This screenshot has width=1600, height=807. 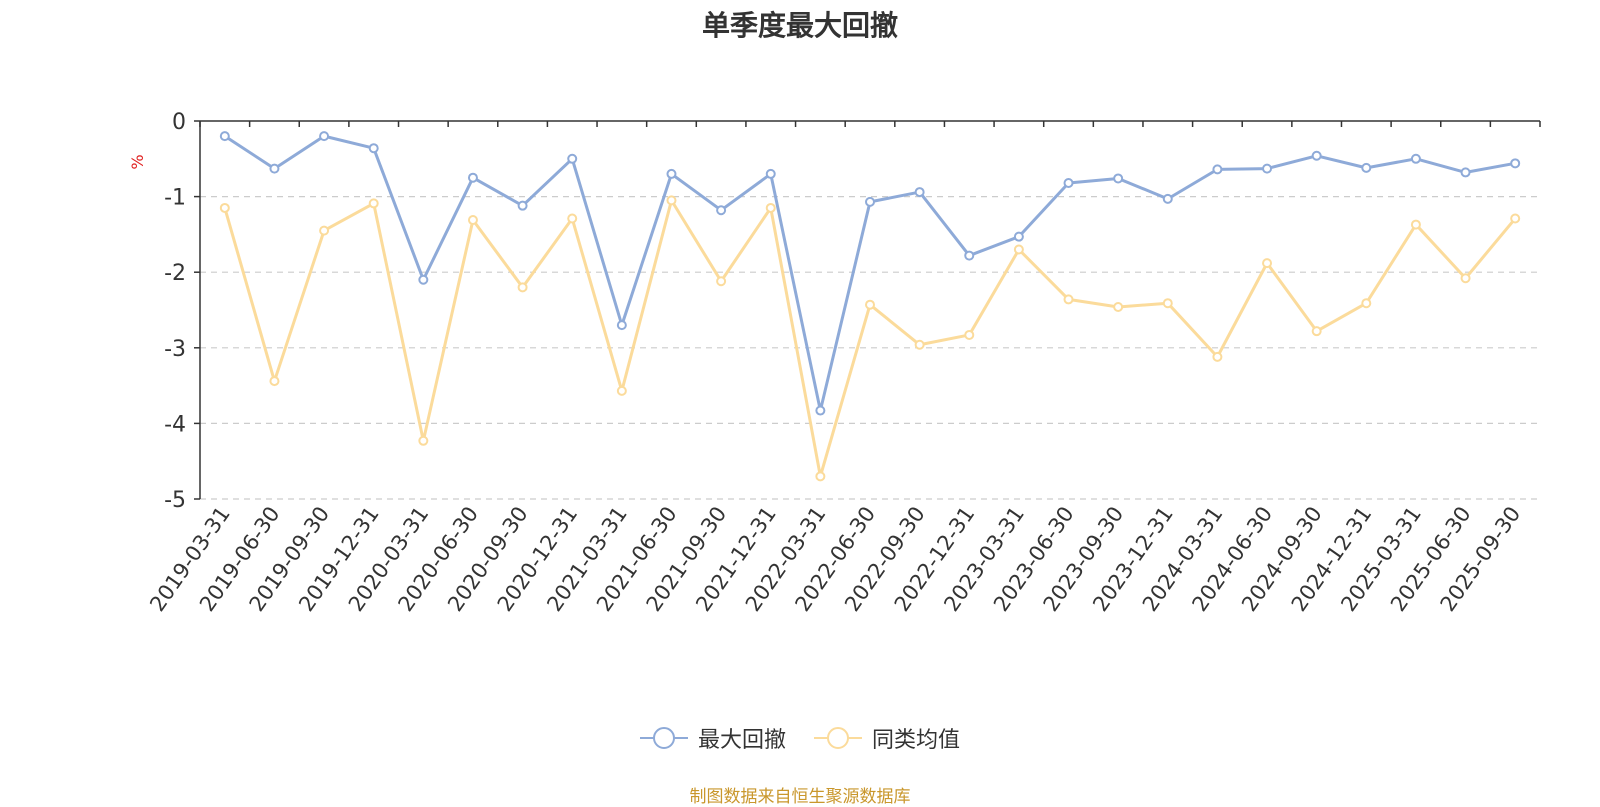 What do you see at coordinates (175, 349) in the screenshot?
I see `y-tick-label: -3` at bounding box center [175, 349].